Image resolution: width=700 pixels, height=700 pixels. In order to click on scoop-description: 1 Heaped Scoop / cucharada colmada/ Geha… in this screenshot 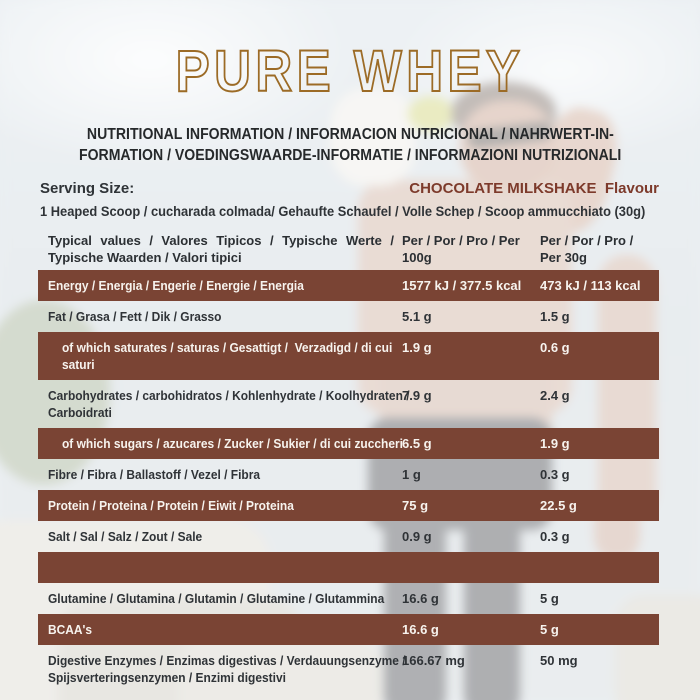, I will do `click(343, 211)`.